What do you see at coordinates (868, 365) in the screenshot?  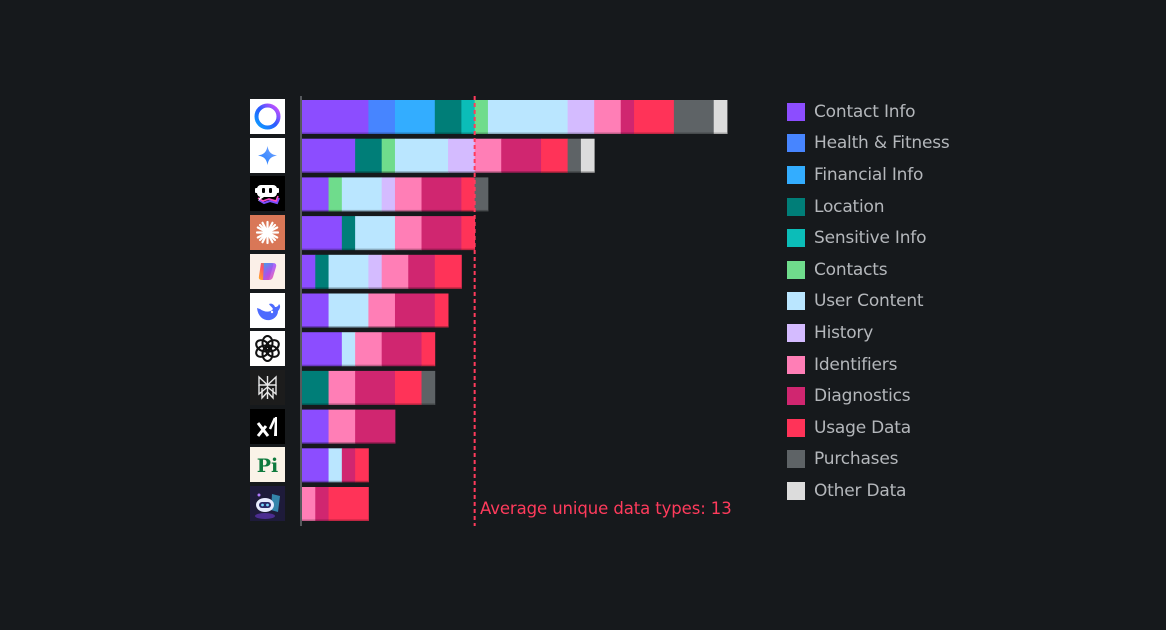 I see `legend-item-identifiers: Identifiers` at bounding box center [868, 365].